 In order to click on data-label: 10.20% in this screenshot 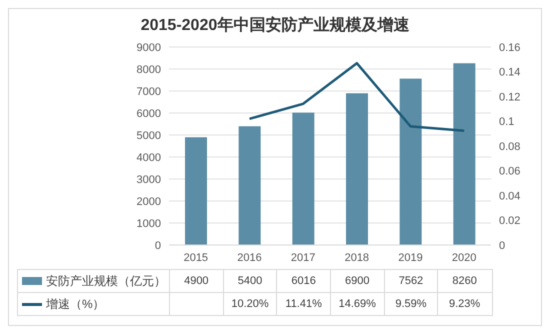, I will do `click(249, 304)`.